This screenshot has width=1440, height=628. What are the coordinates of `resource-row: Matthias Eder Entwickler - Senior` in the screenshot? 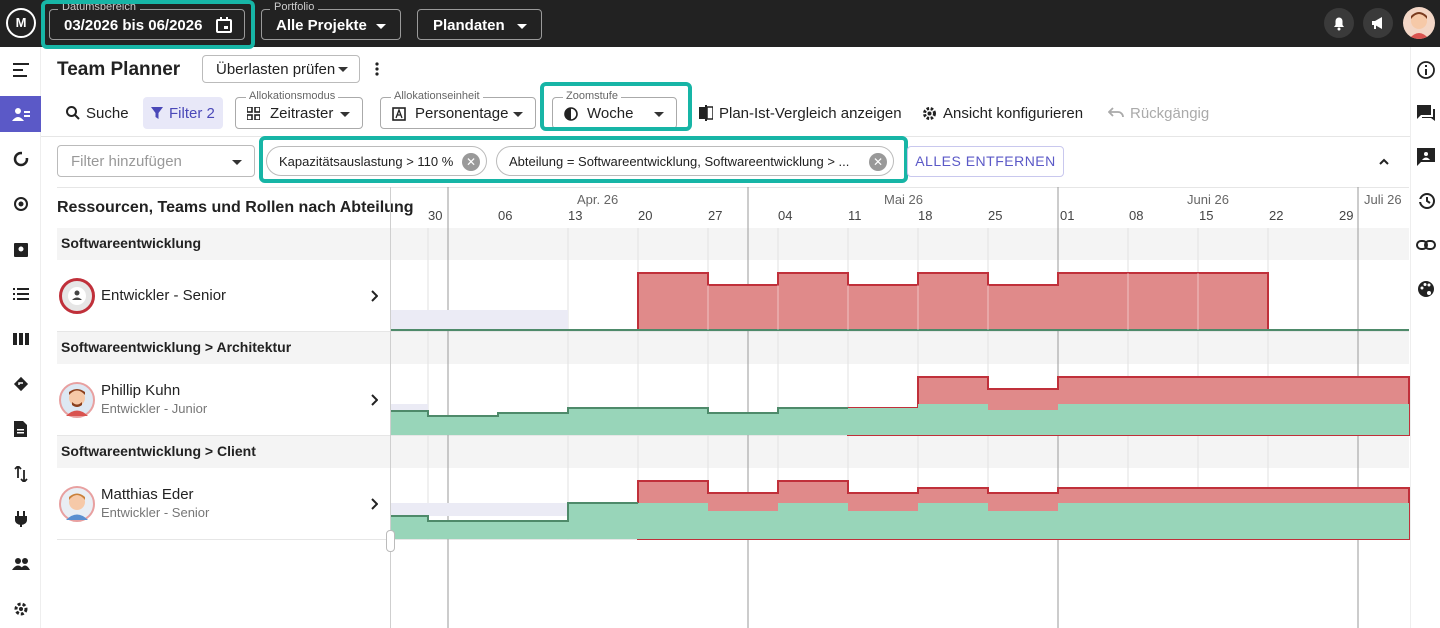 It's located at (223, 504).